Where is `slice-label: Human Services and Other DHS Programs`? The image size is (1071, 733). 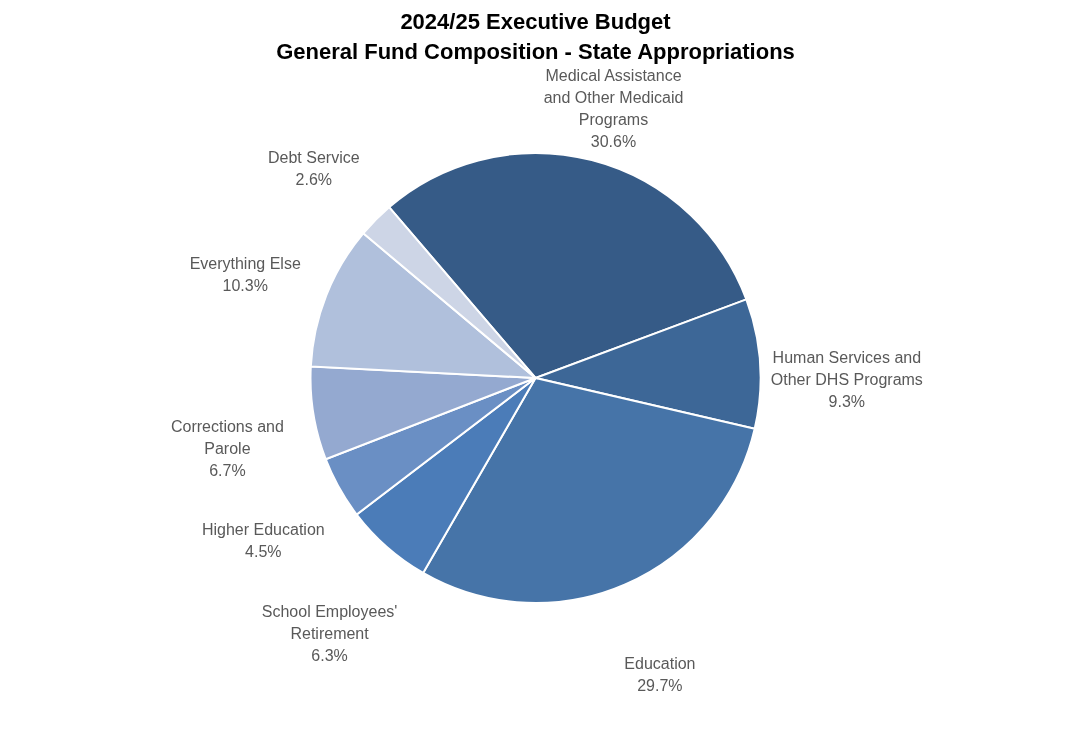 slice-label: Human Services and Other DHS Programs is located at coordinates (846, 368).